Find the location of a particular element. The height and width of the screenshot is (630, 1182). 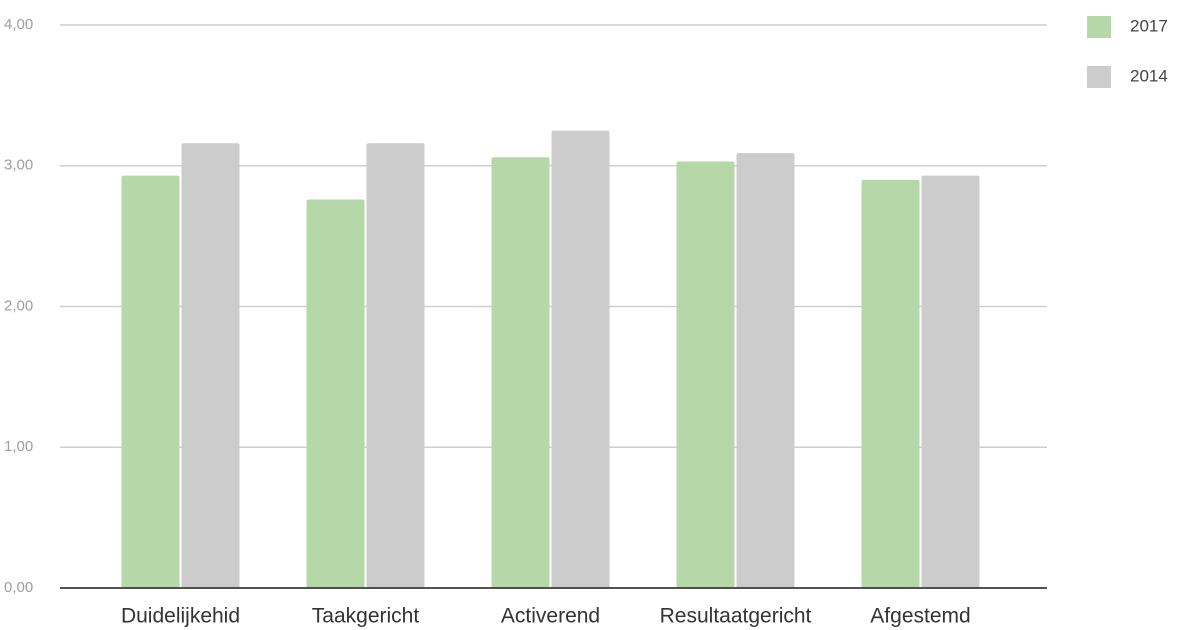

y-tick-label: 3,00 is located at coordinates (18, 165).